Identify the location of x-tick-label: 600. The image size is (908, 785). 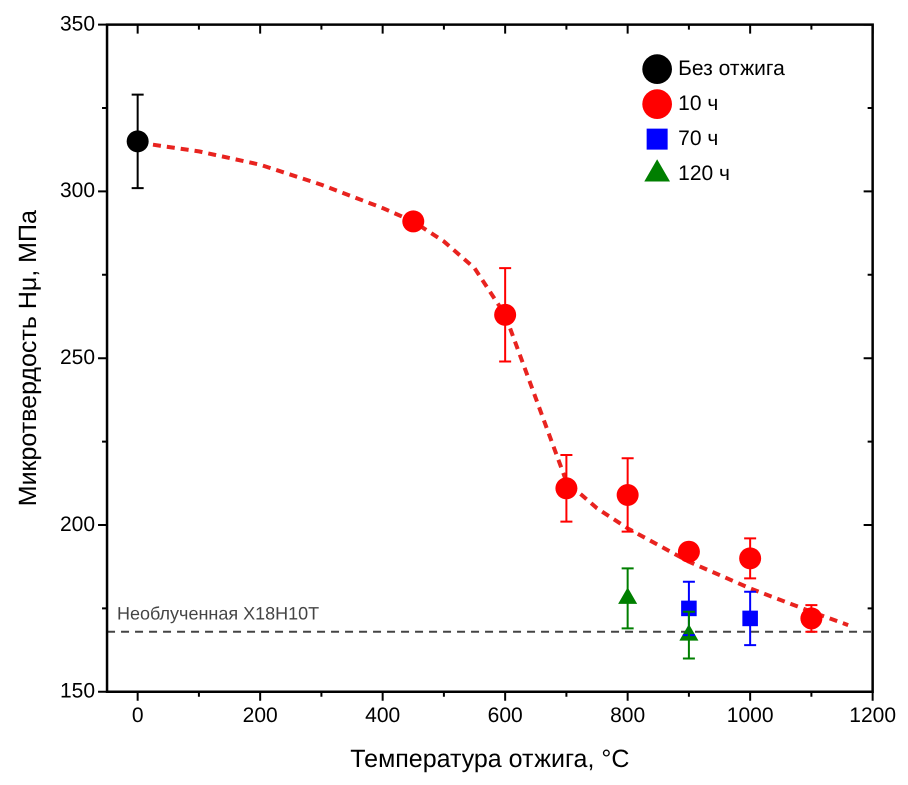
(505, 716).